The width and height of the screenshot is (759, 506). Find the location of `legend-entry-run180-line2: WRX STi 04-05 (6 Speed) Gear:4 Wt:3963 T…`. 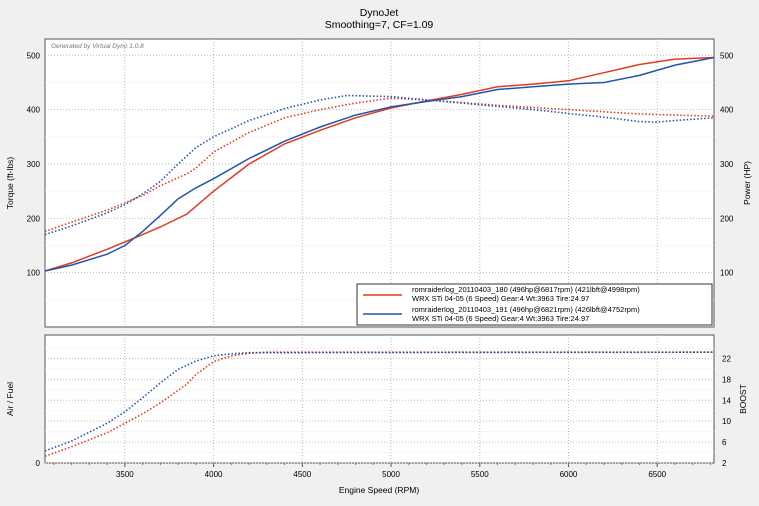

legend-entry-run180-line2: WRX STi 04-05 (6 Speed) Gear:4 Wt:3963 T… is located at coordinates (500, 298).